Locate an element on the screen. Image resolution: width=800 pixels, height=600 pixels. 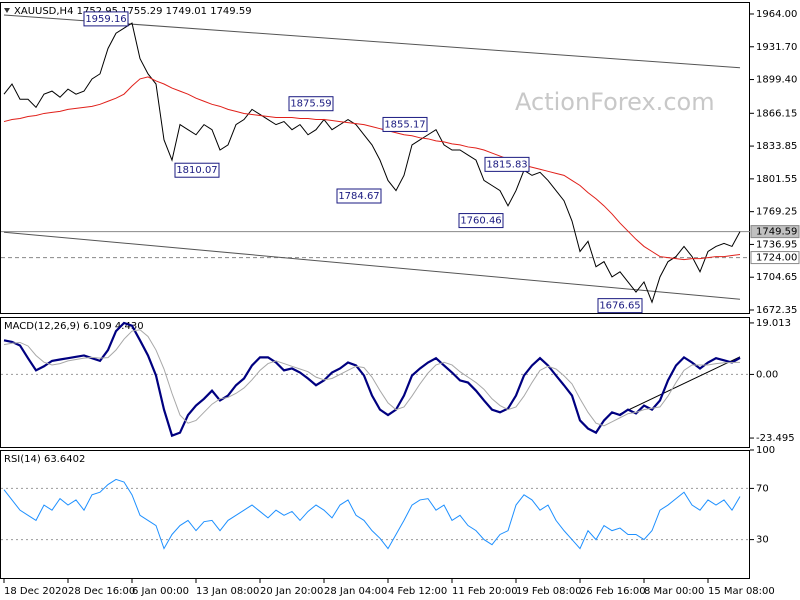
x-tick-label: 26 Feb 16:00 is located at coordinates (613, 591).